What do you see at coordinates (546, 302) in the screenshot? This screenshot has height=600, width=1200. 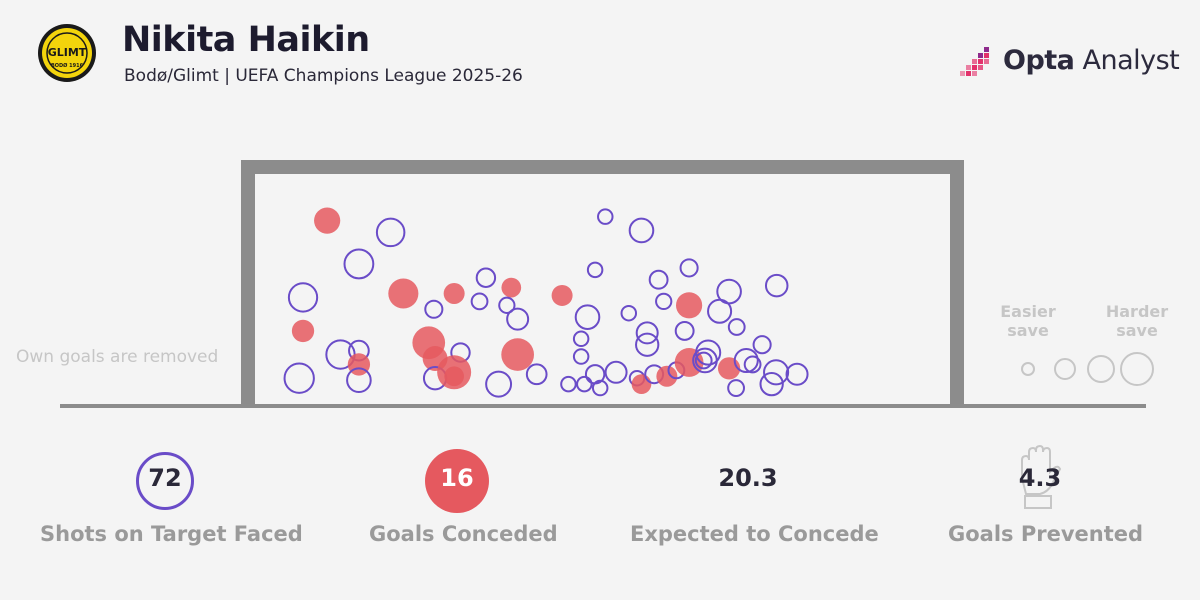 I see `shots-group` at bounding box center [546, 302].